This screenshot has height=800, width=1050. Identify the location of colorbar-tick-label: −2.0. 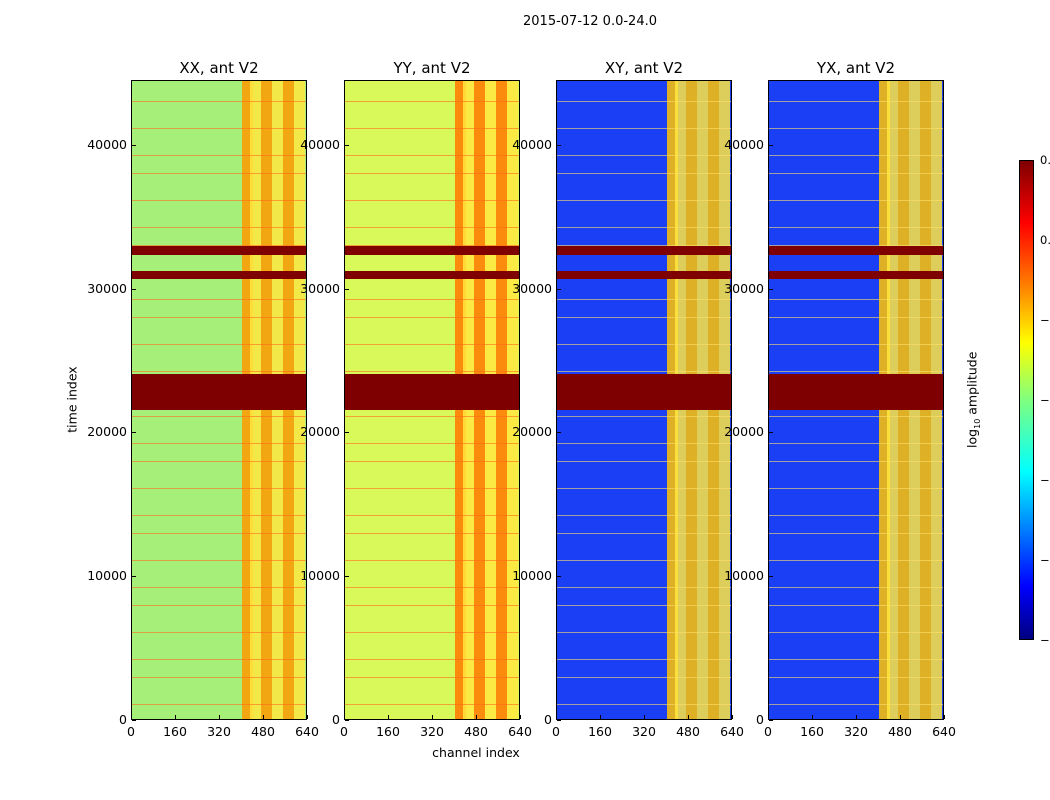
(1045, 560).